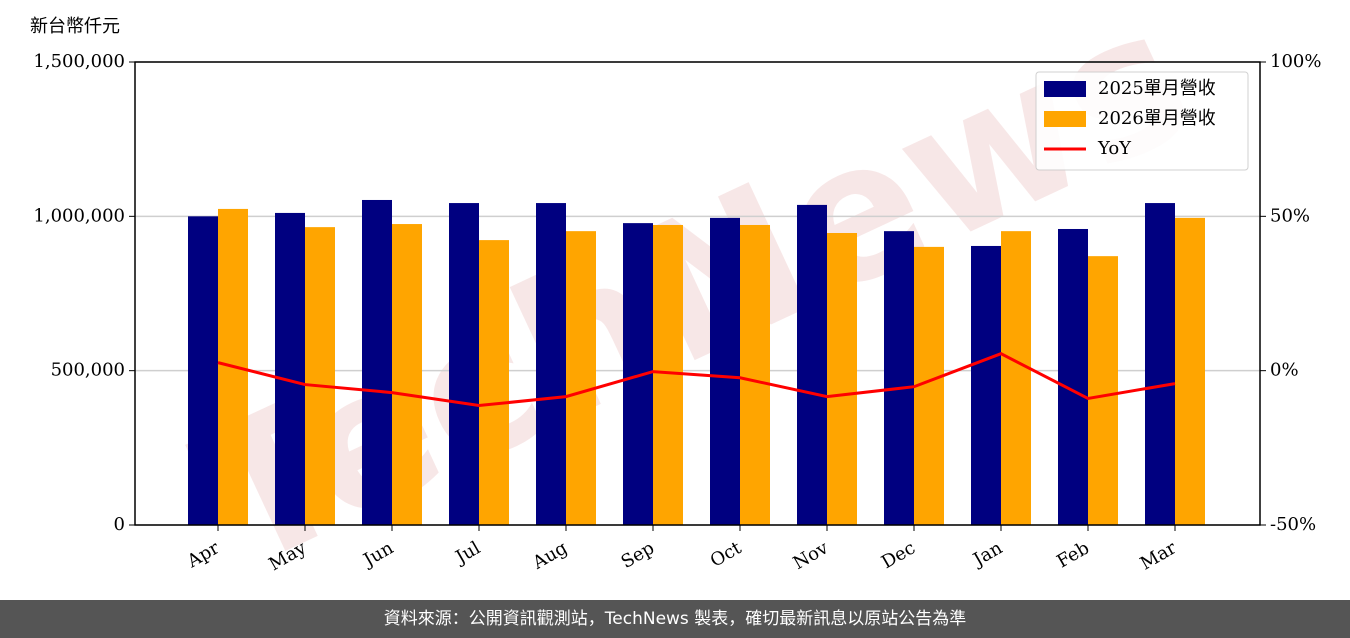 This screenshot has width=1350, height=638. I want to click on x-tick-label: Sep, so click(638, 554).